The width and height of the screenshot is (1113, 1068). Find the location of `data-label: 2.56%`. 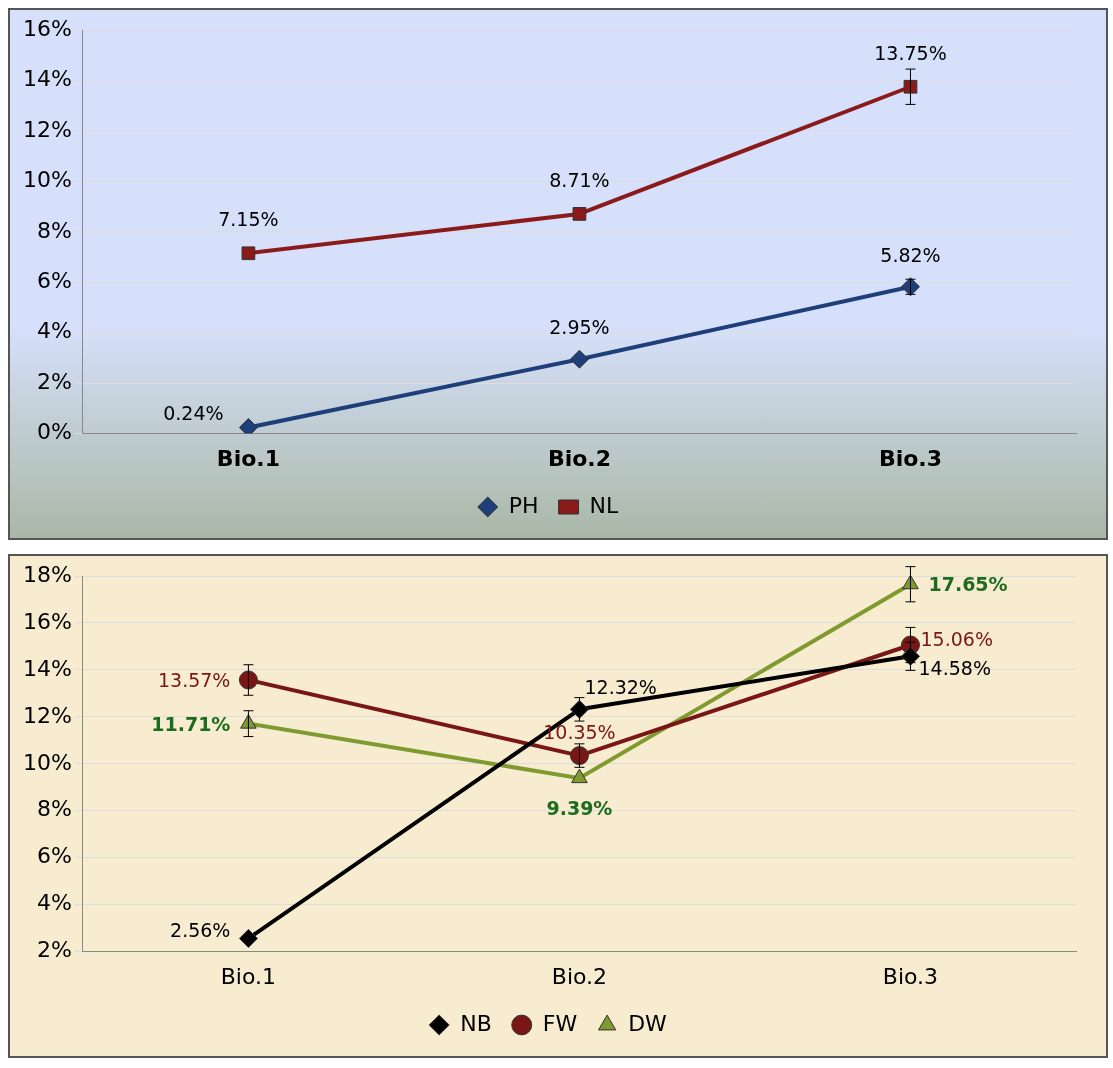

data-label: 2.56% is located at coordinates (200, 930).